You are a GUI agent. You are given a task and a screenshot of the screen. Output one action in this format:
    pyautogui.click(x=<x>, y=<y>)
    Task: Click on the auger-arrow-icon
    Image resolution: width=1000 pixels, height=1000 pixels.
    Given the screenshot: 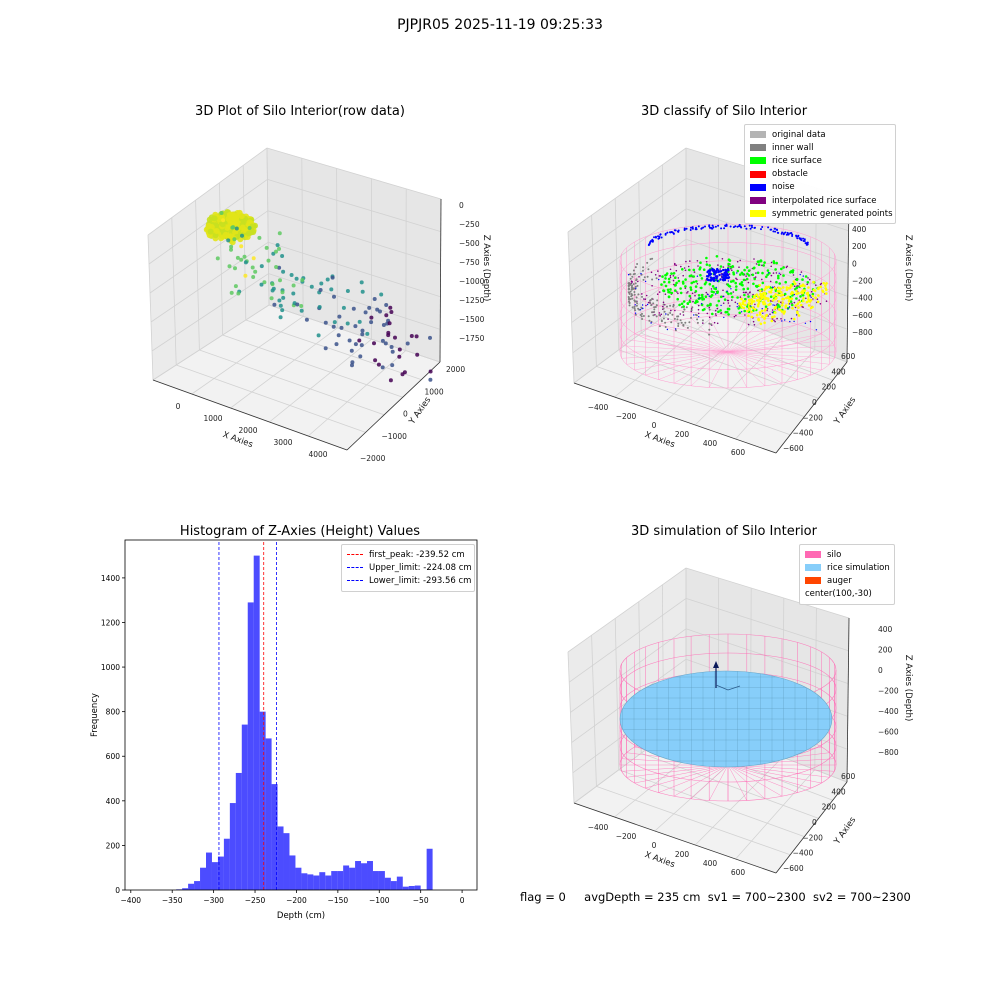 What is the action you would take?
    pyautogui.click(x=716, y=664)
    